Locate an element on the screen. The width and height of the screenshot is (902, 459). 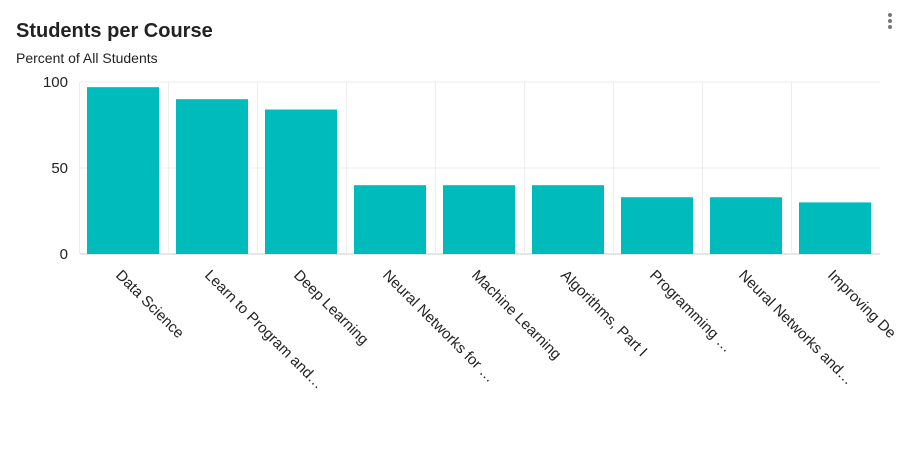
x-tick-label: Data Science is located at coordinates (149, 304).